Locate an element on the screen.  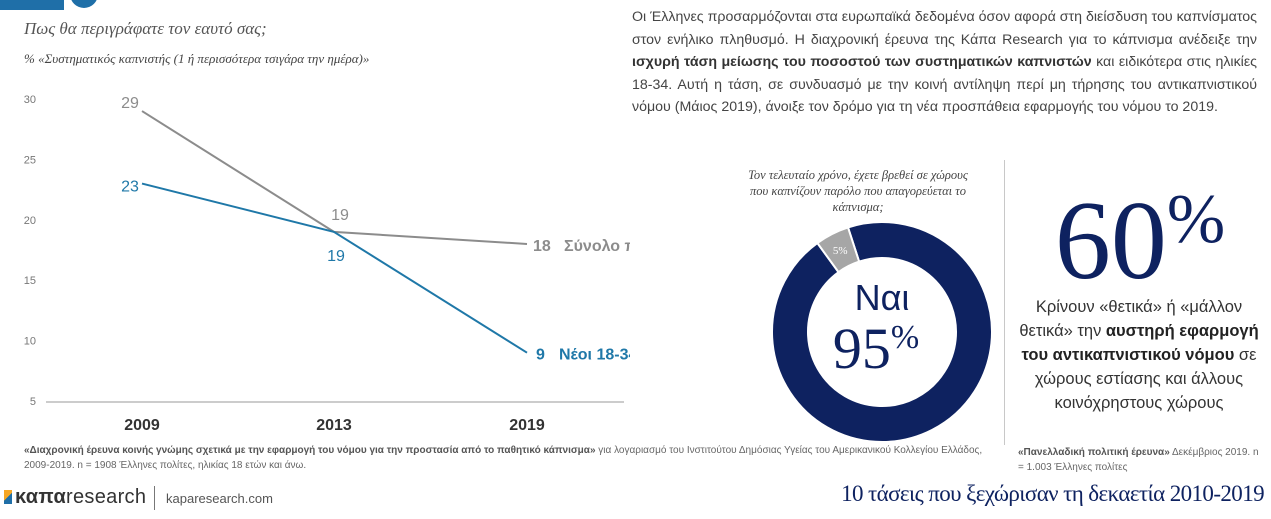
logo-rest: research is located at coordinates (106, 497).